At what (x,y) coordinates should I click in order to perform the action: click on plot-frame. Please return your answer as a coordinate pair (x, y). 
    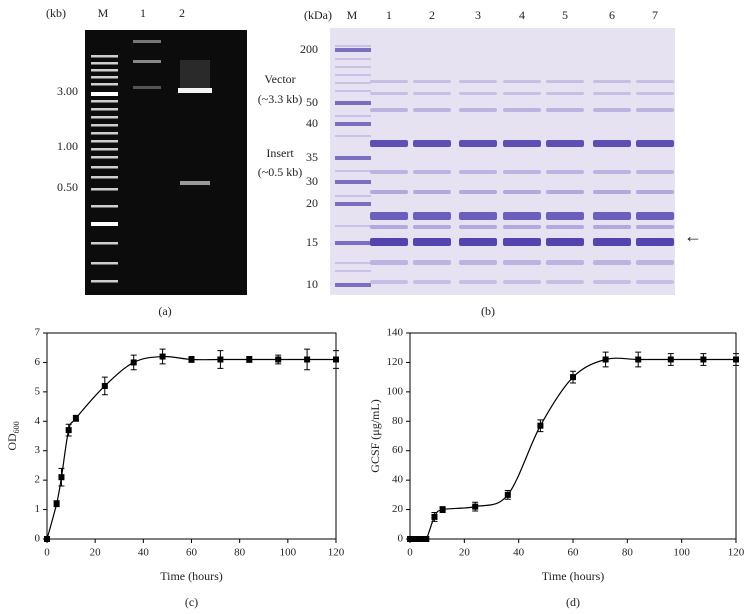
    Looking at the image, I should click on (191, 436).